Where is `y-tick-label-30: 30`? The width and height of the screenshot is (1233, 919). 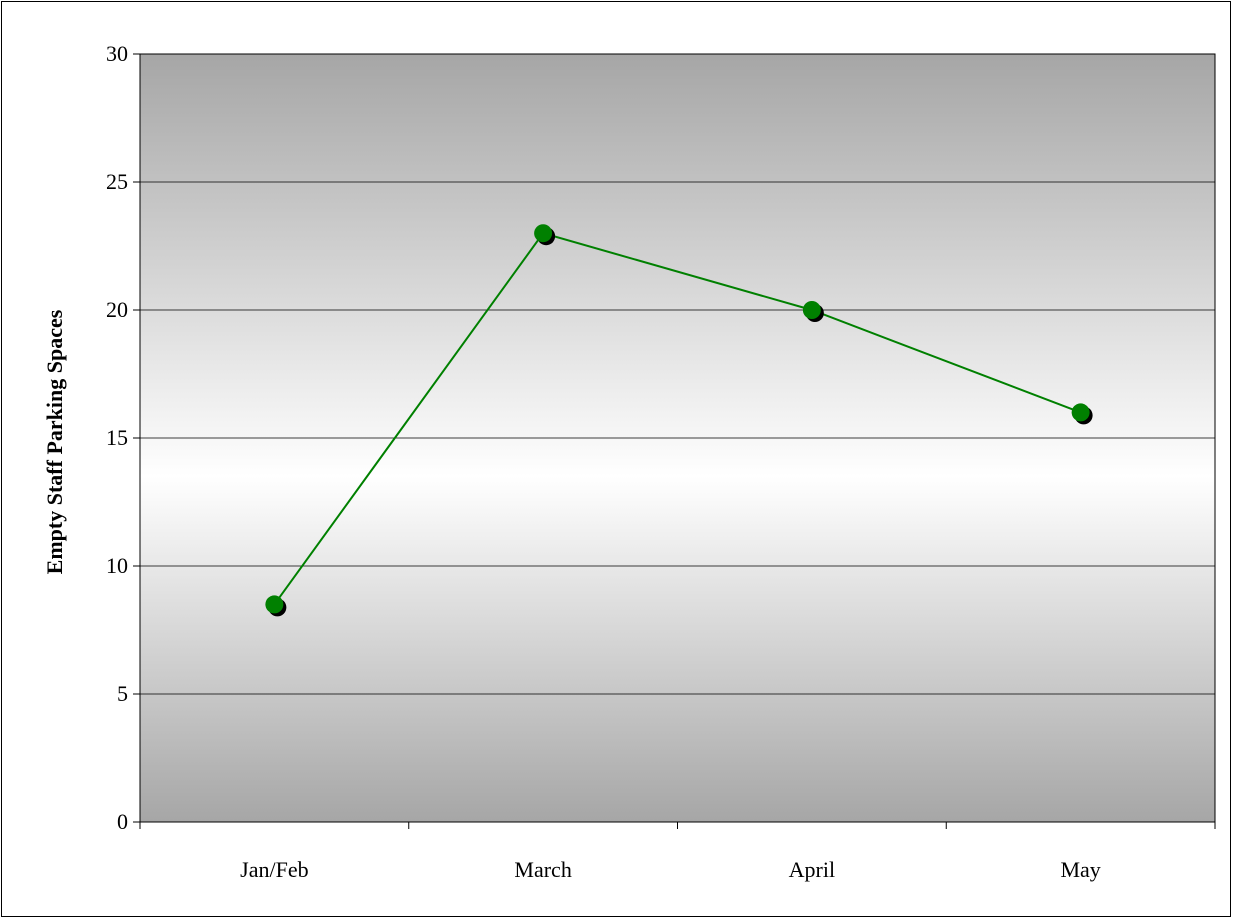 y-tick-label-30: 30 is located at coordinates (117, 53).